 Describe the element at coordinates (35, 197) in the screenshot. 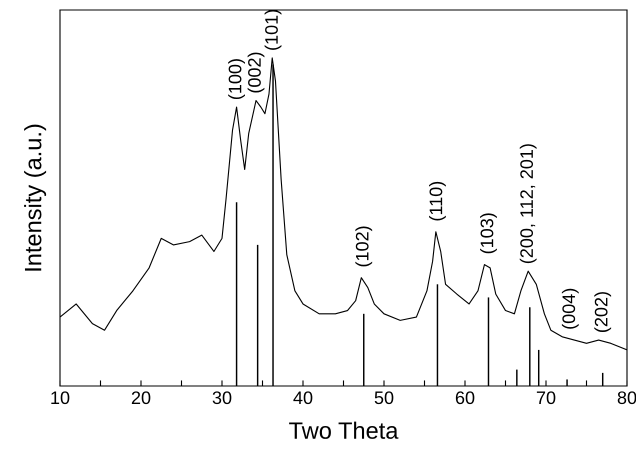

I see `y-axis-title: Intensity (a.u.)` at that location.